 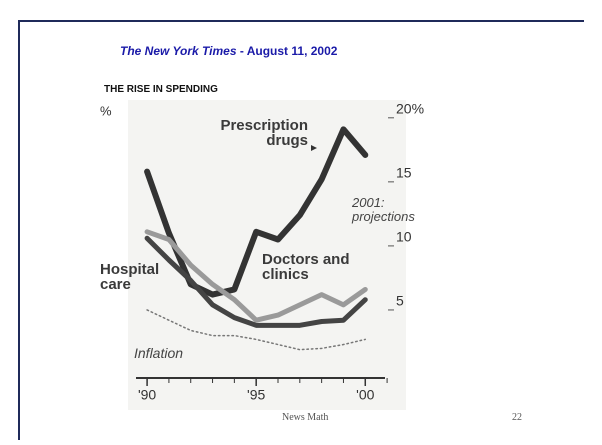 I want to click on y-tick-label: 20%, so click(x=410, y=109).